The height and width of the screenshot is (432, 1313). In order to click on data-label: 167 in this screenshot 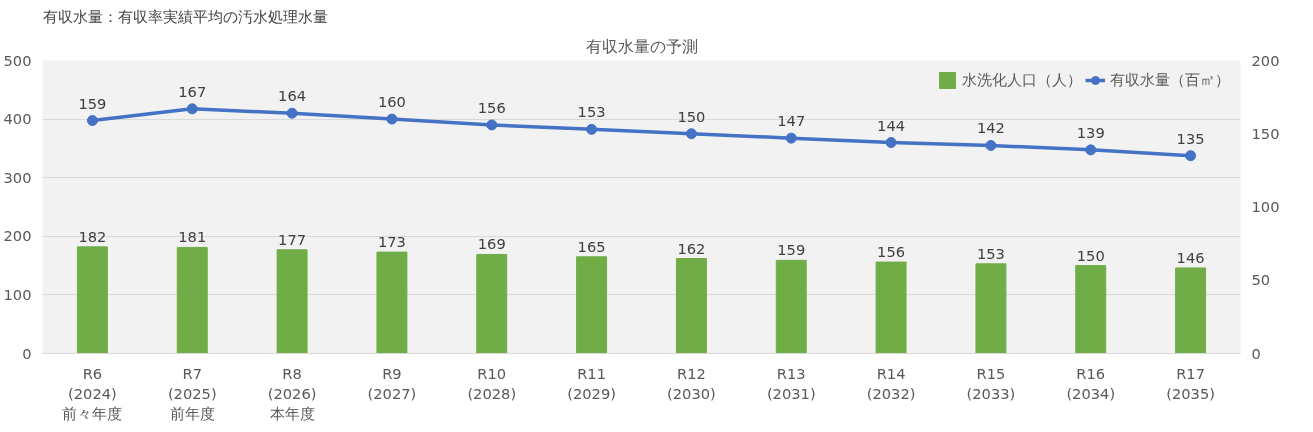, I will do `click(192, 91)`.